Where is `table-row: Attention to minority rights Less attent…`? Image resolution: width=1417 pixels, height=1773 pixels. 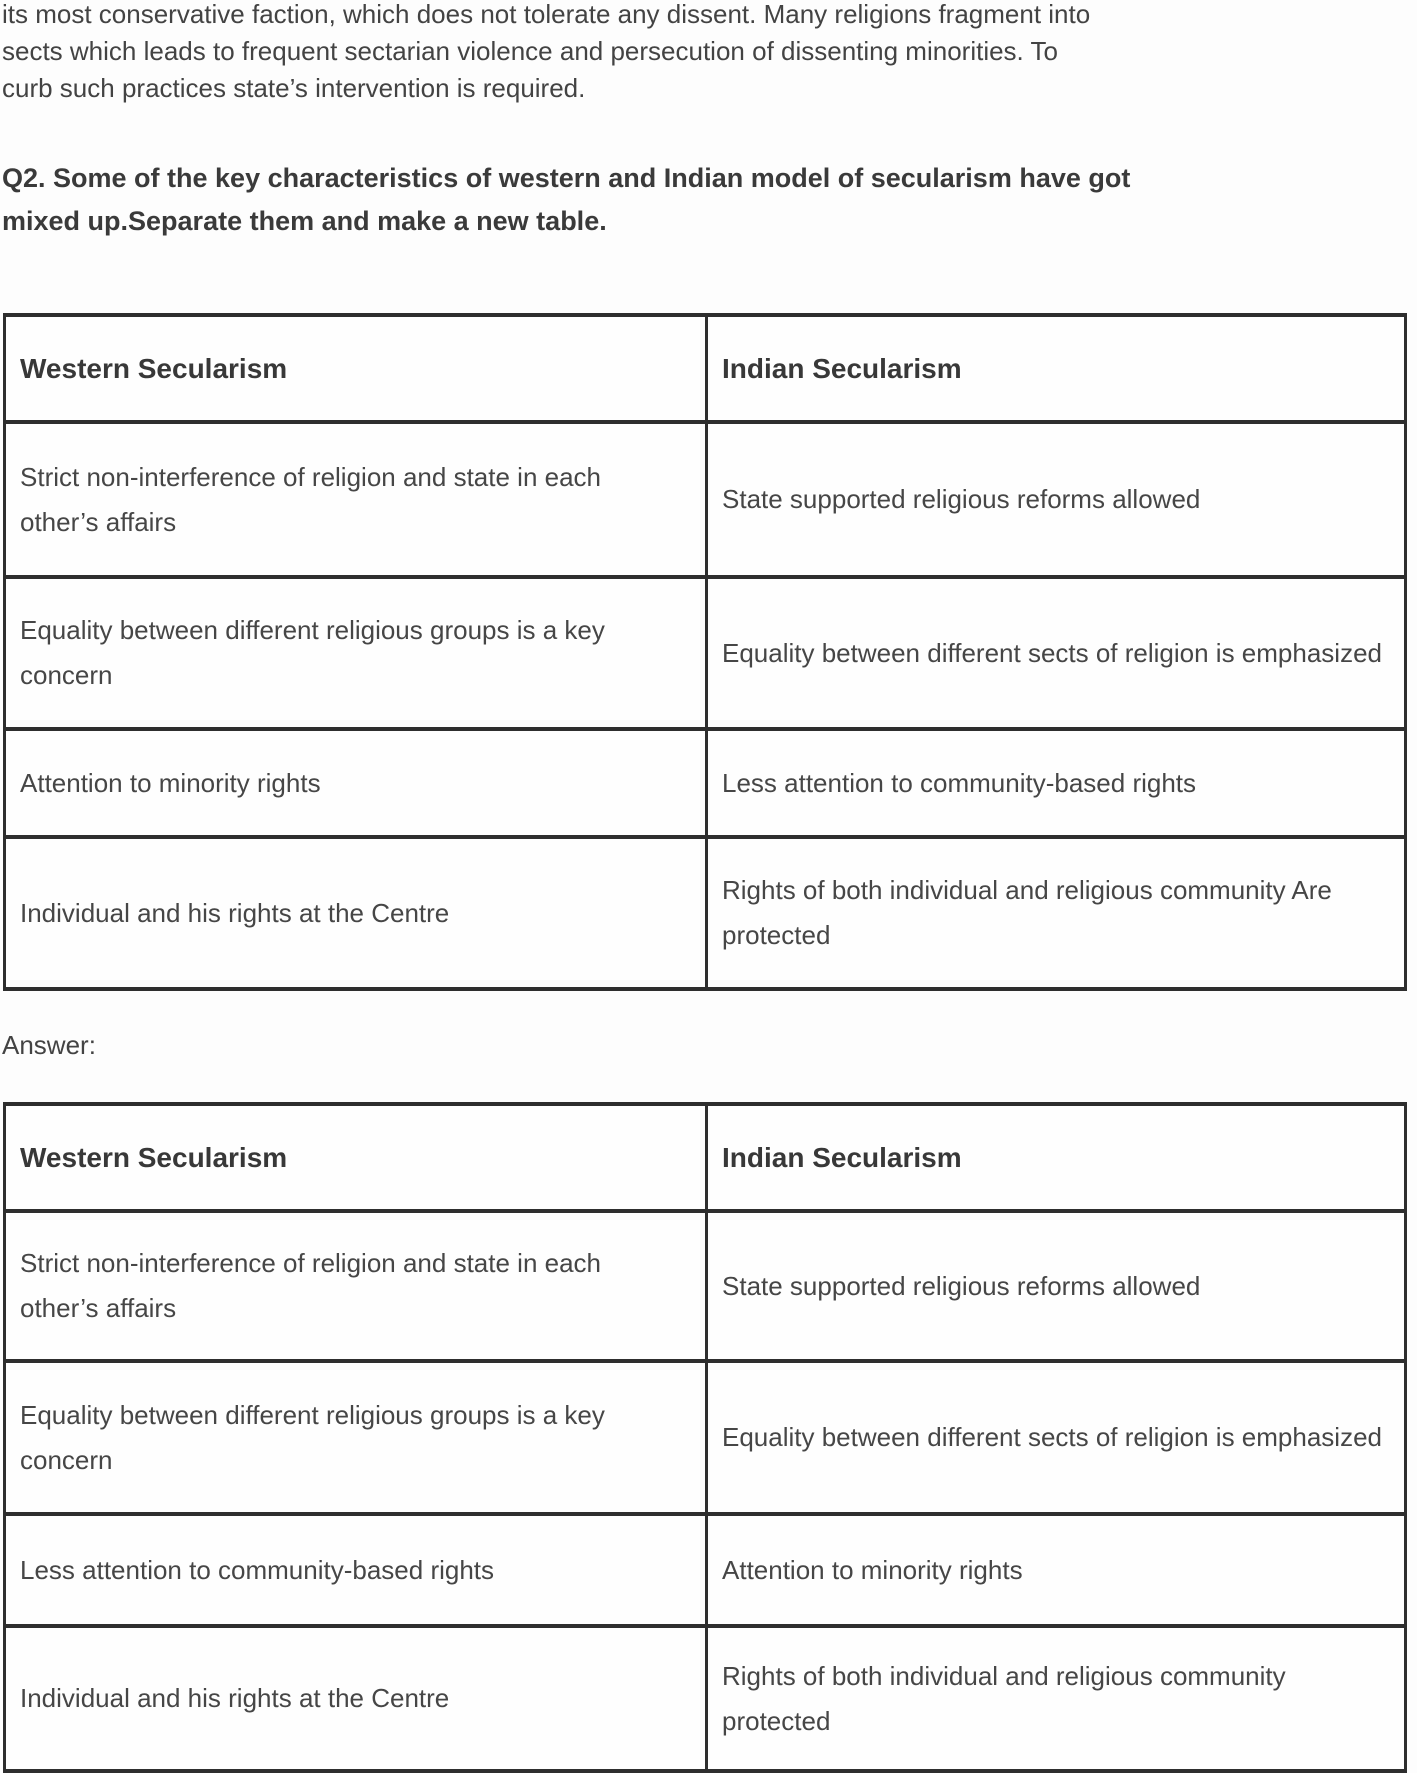
table-row: Attention to minority rights Less attent… is located at coordinates (705, 783).